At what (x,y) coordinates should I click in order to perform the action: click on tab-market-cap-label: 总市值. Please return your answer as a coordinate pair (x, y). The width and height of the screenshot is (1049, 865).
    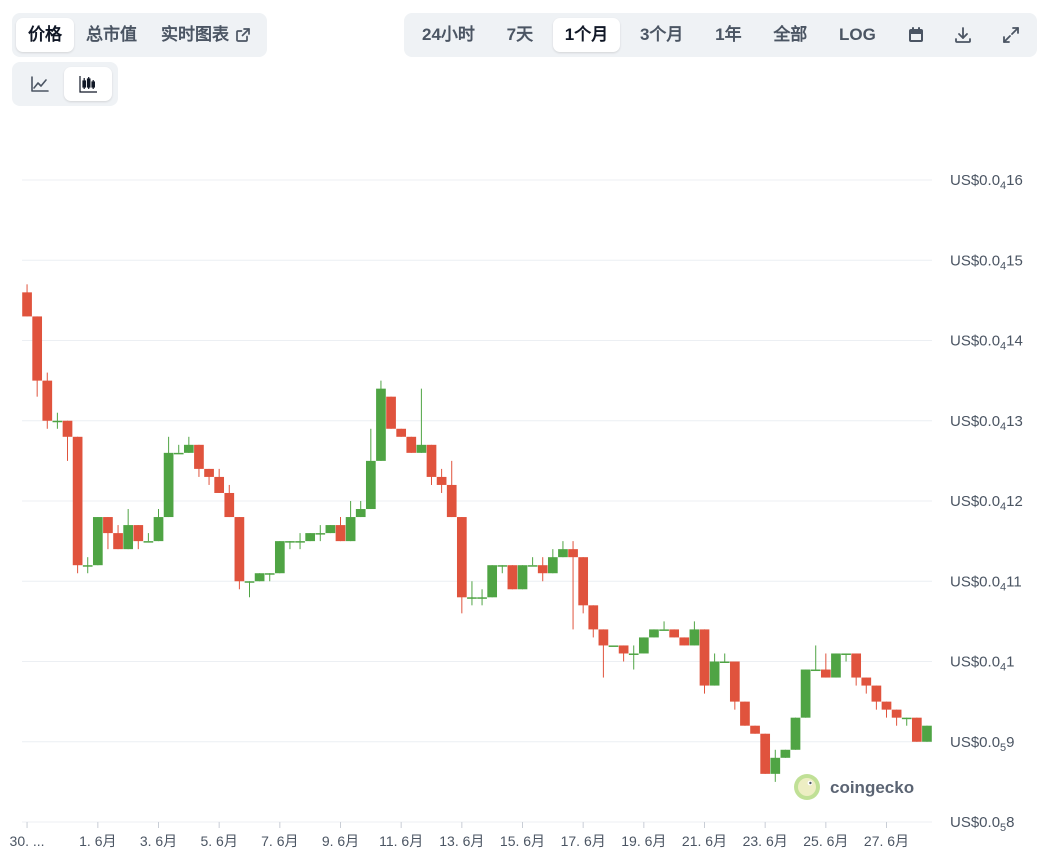
    Looking at the image, I should click on (111, 34).